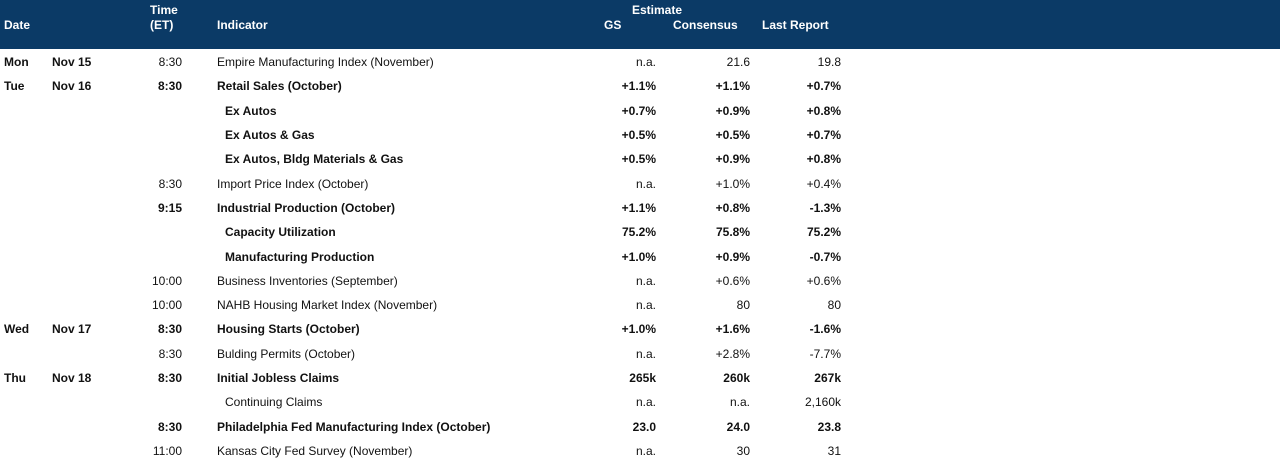  What do you see at coordinates (823, 183) in the screenshot?
I see `last-report-cell: +0.4%` at bounding box center [823, 183].